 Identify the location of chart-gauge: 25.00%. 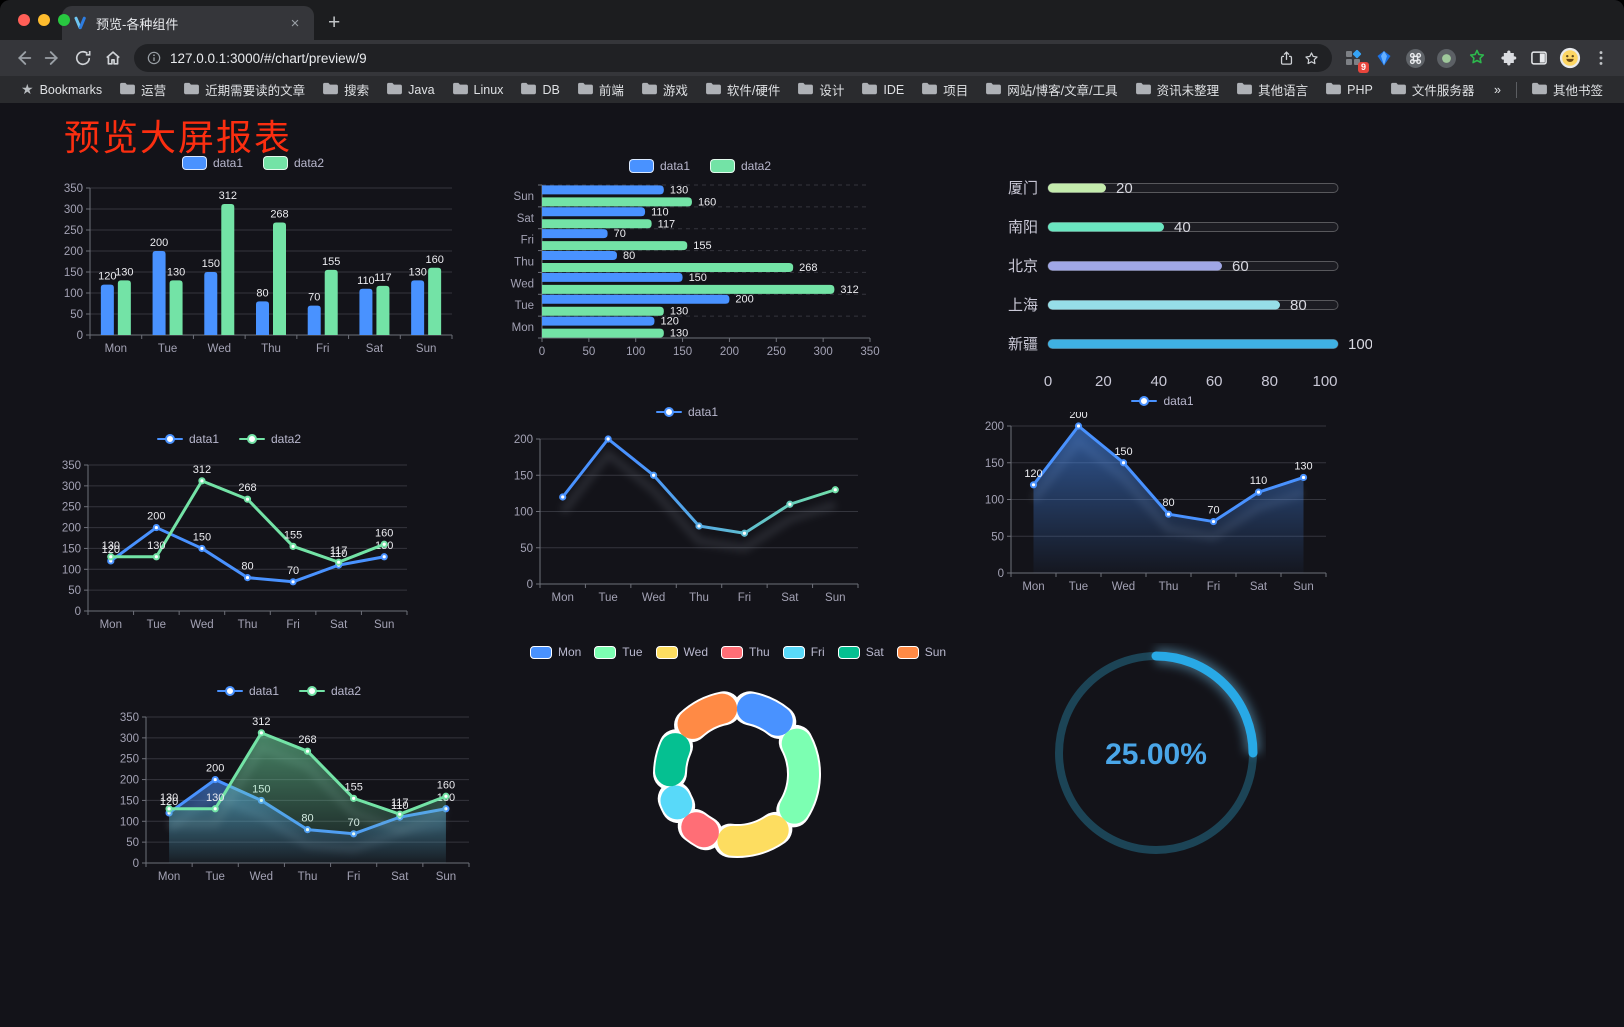
(1156, 753).